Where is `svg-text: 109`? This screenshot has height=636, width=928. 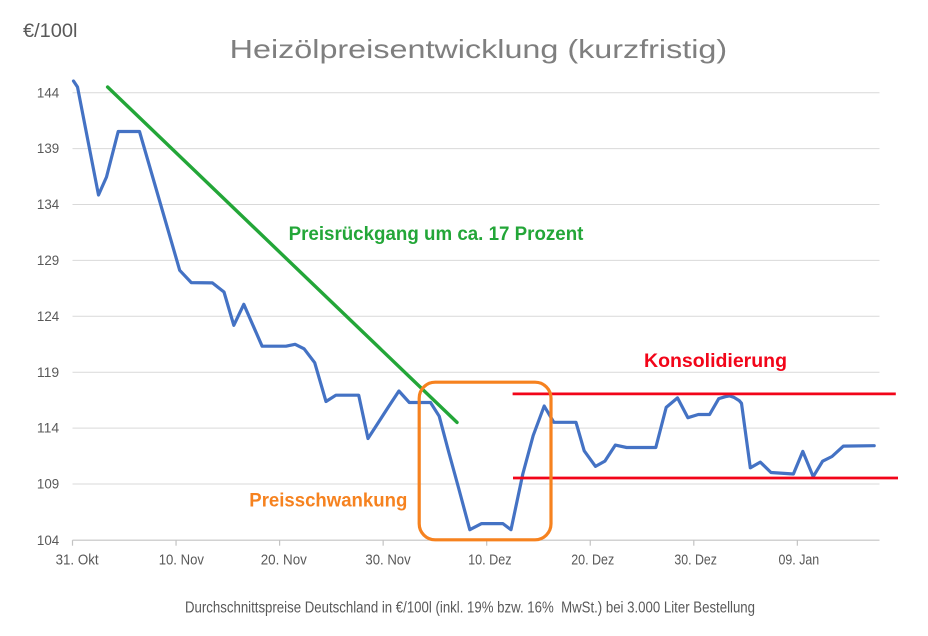 svg-text: 109 is located at coordinates (48, 484).